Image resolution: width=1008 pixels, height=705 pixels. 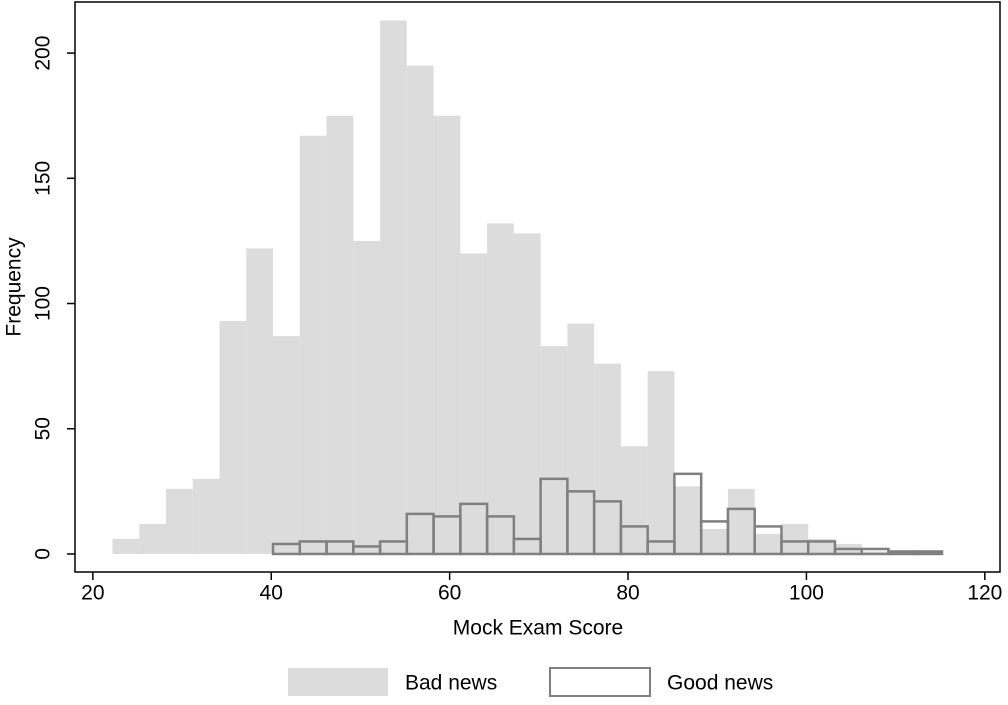 I want to click on x-tick-label: 120, so click(x=984, y=593).